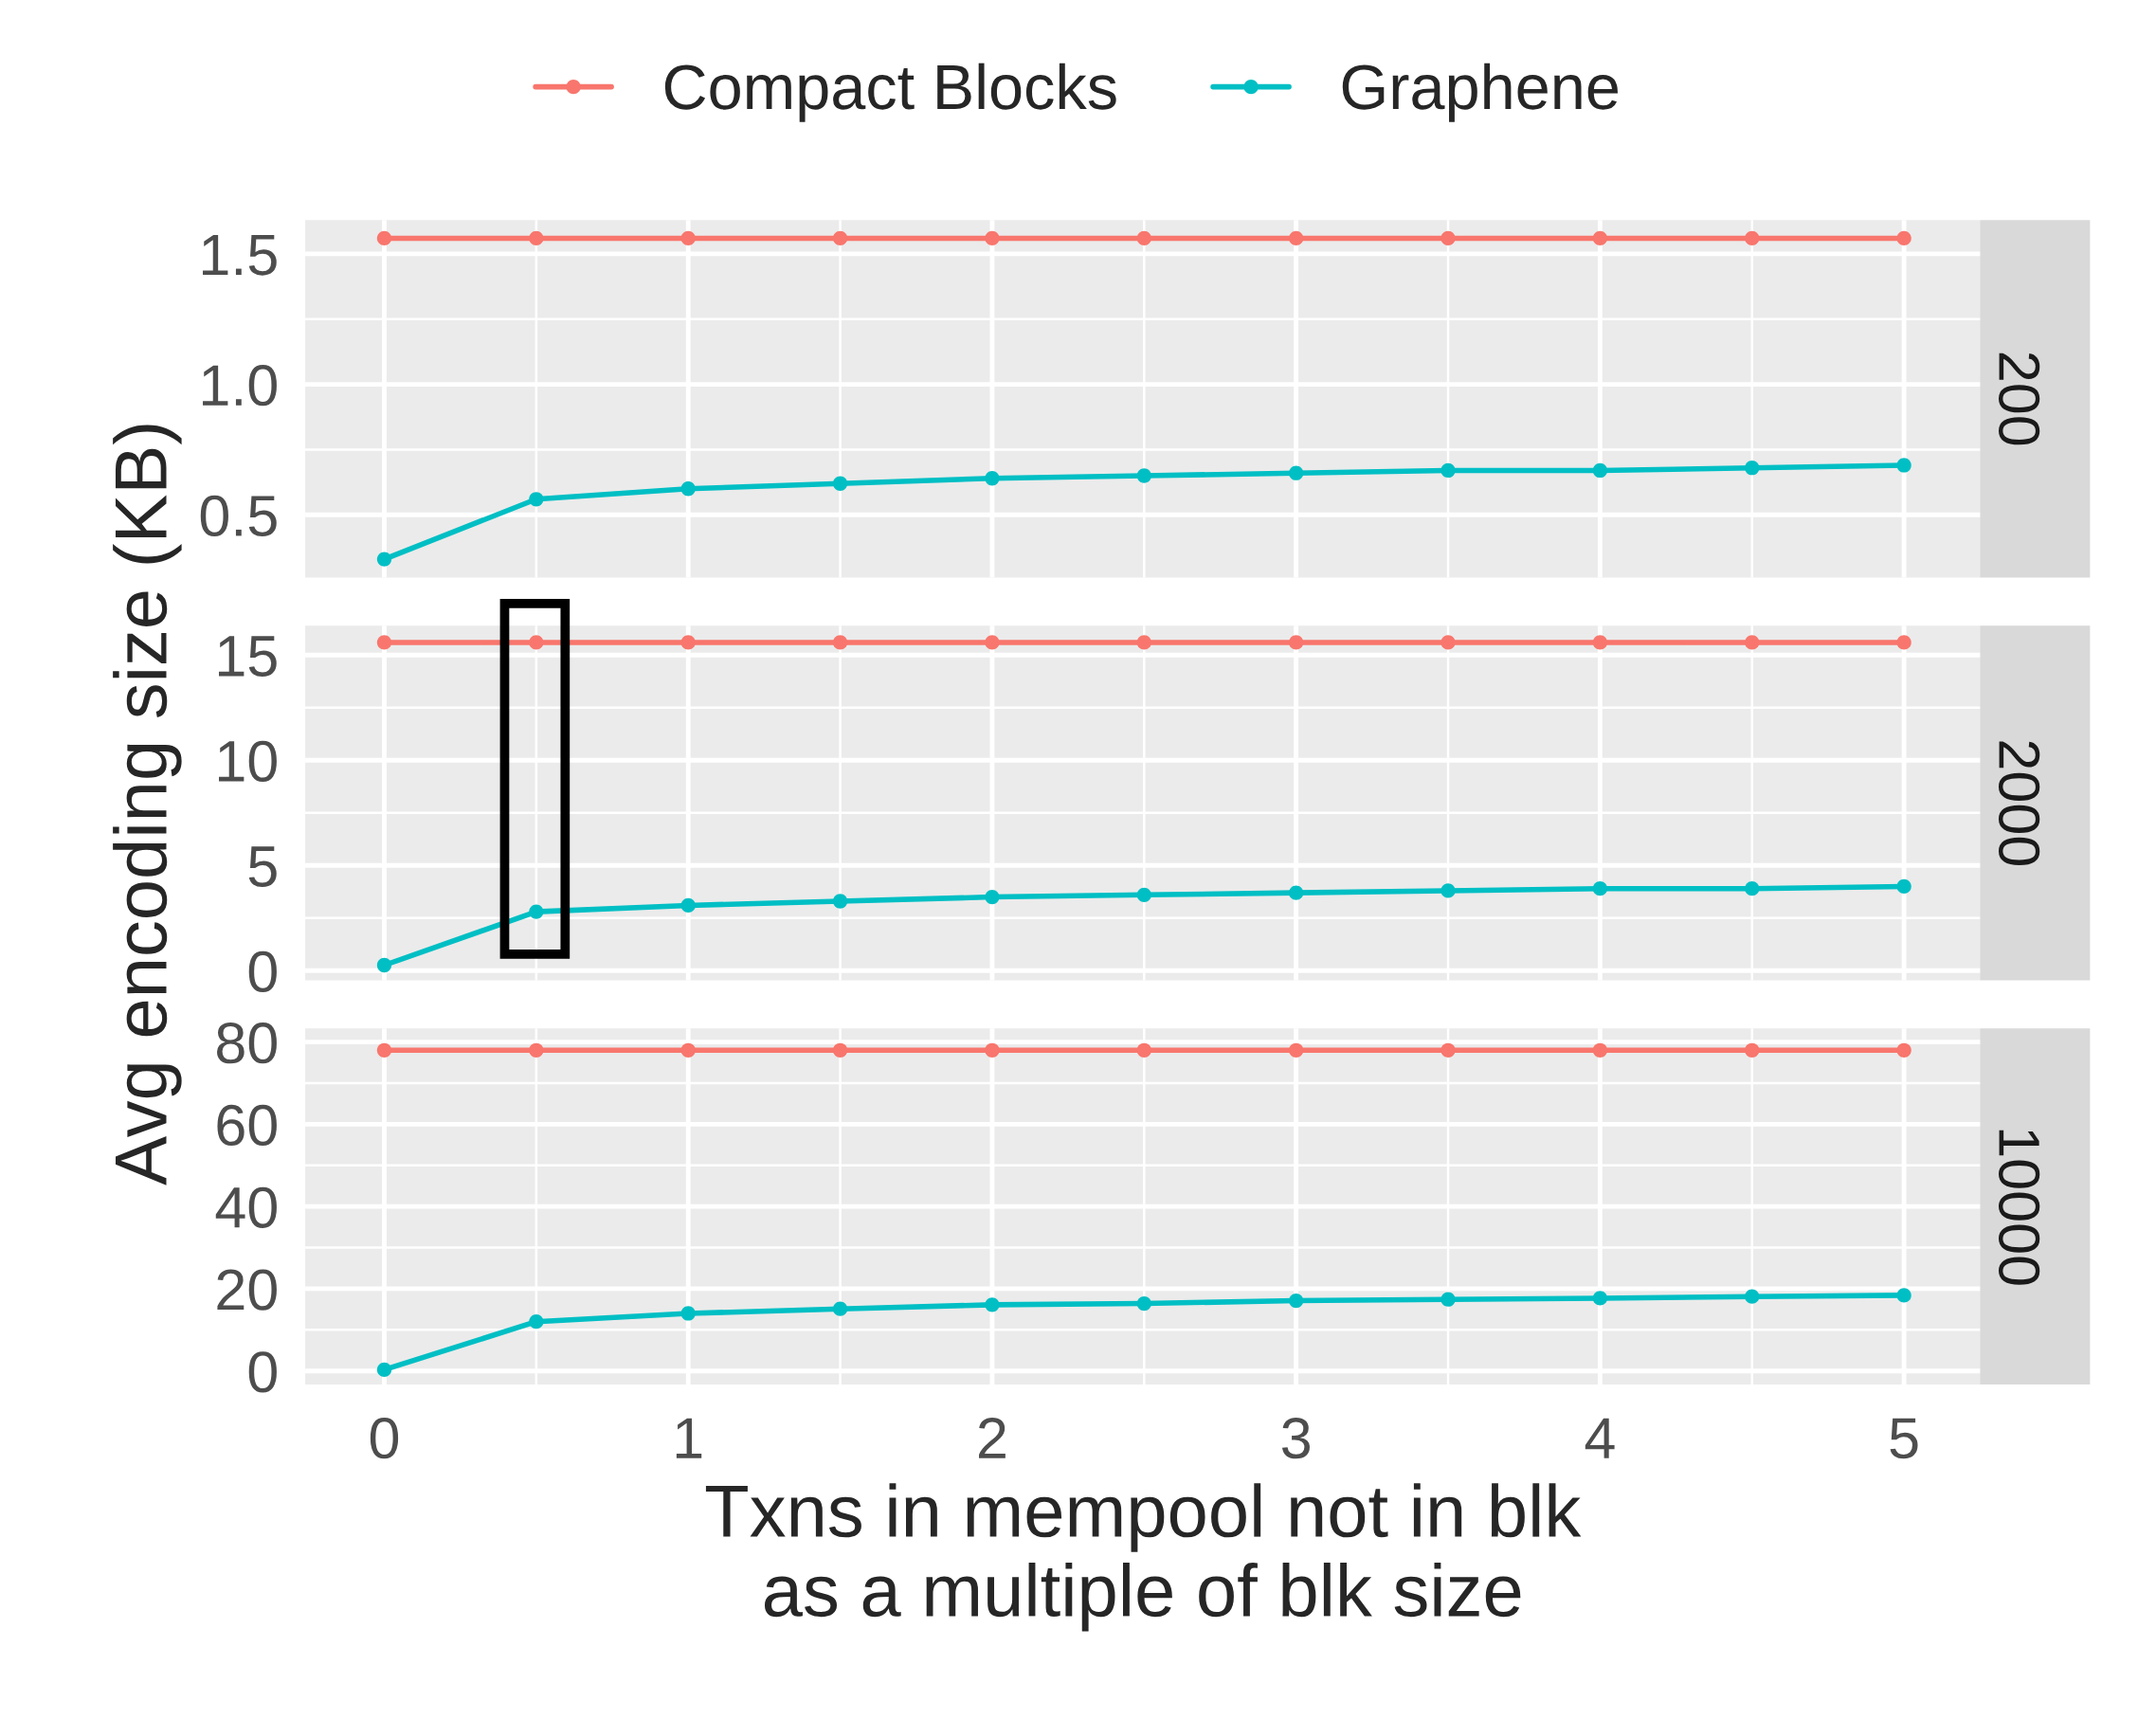 The height and width of the screenshot is (1719, 2156). I want to click on y2-axis-title: 2000, so click(2019, 803).